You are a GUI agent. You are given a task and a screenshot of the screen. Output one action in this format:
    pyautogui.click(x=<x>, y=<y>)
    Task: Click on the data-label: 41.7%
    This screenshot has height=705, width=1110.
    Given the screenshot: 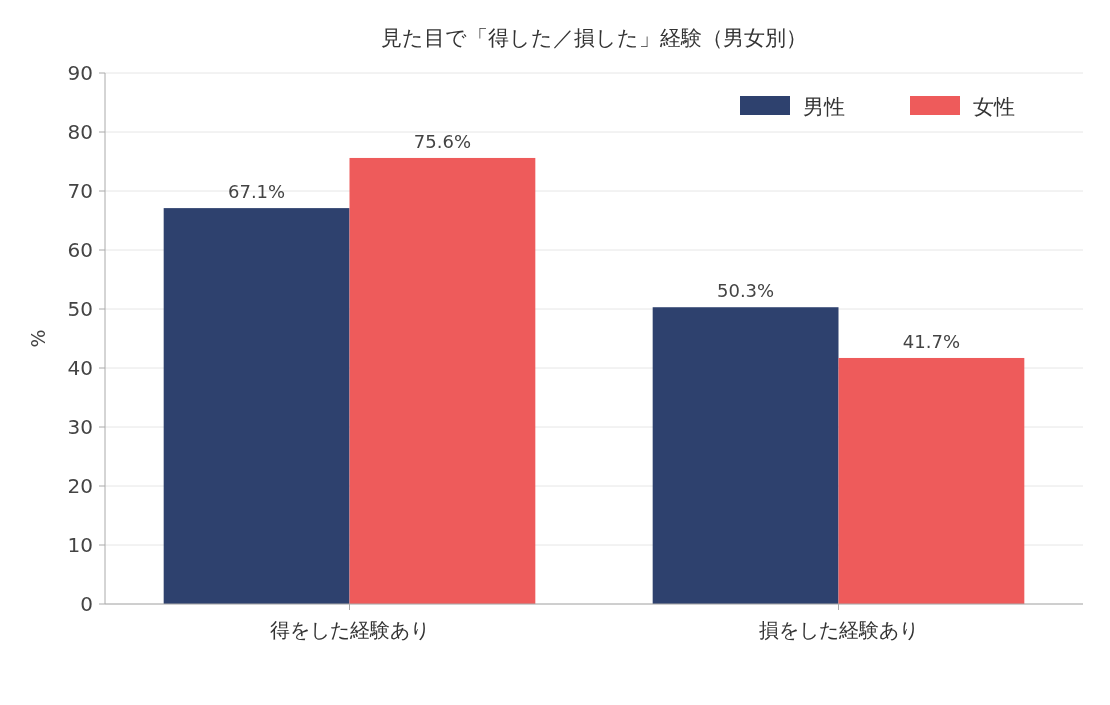 What is the action you would take?
    pyautogui.click(x=931, y=341)
    